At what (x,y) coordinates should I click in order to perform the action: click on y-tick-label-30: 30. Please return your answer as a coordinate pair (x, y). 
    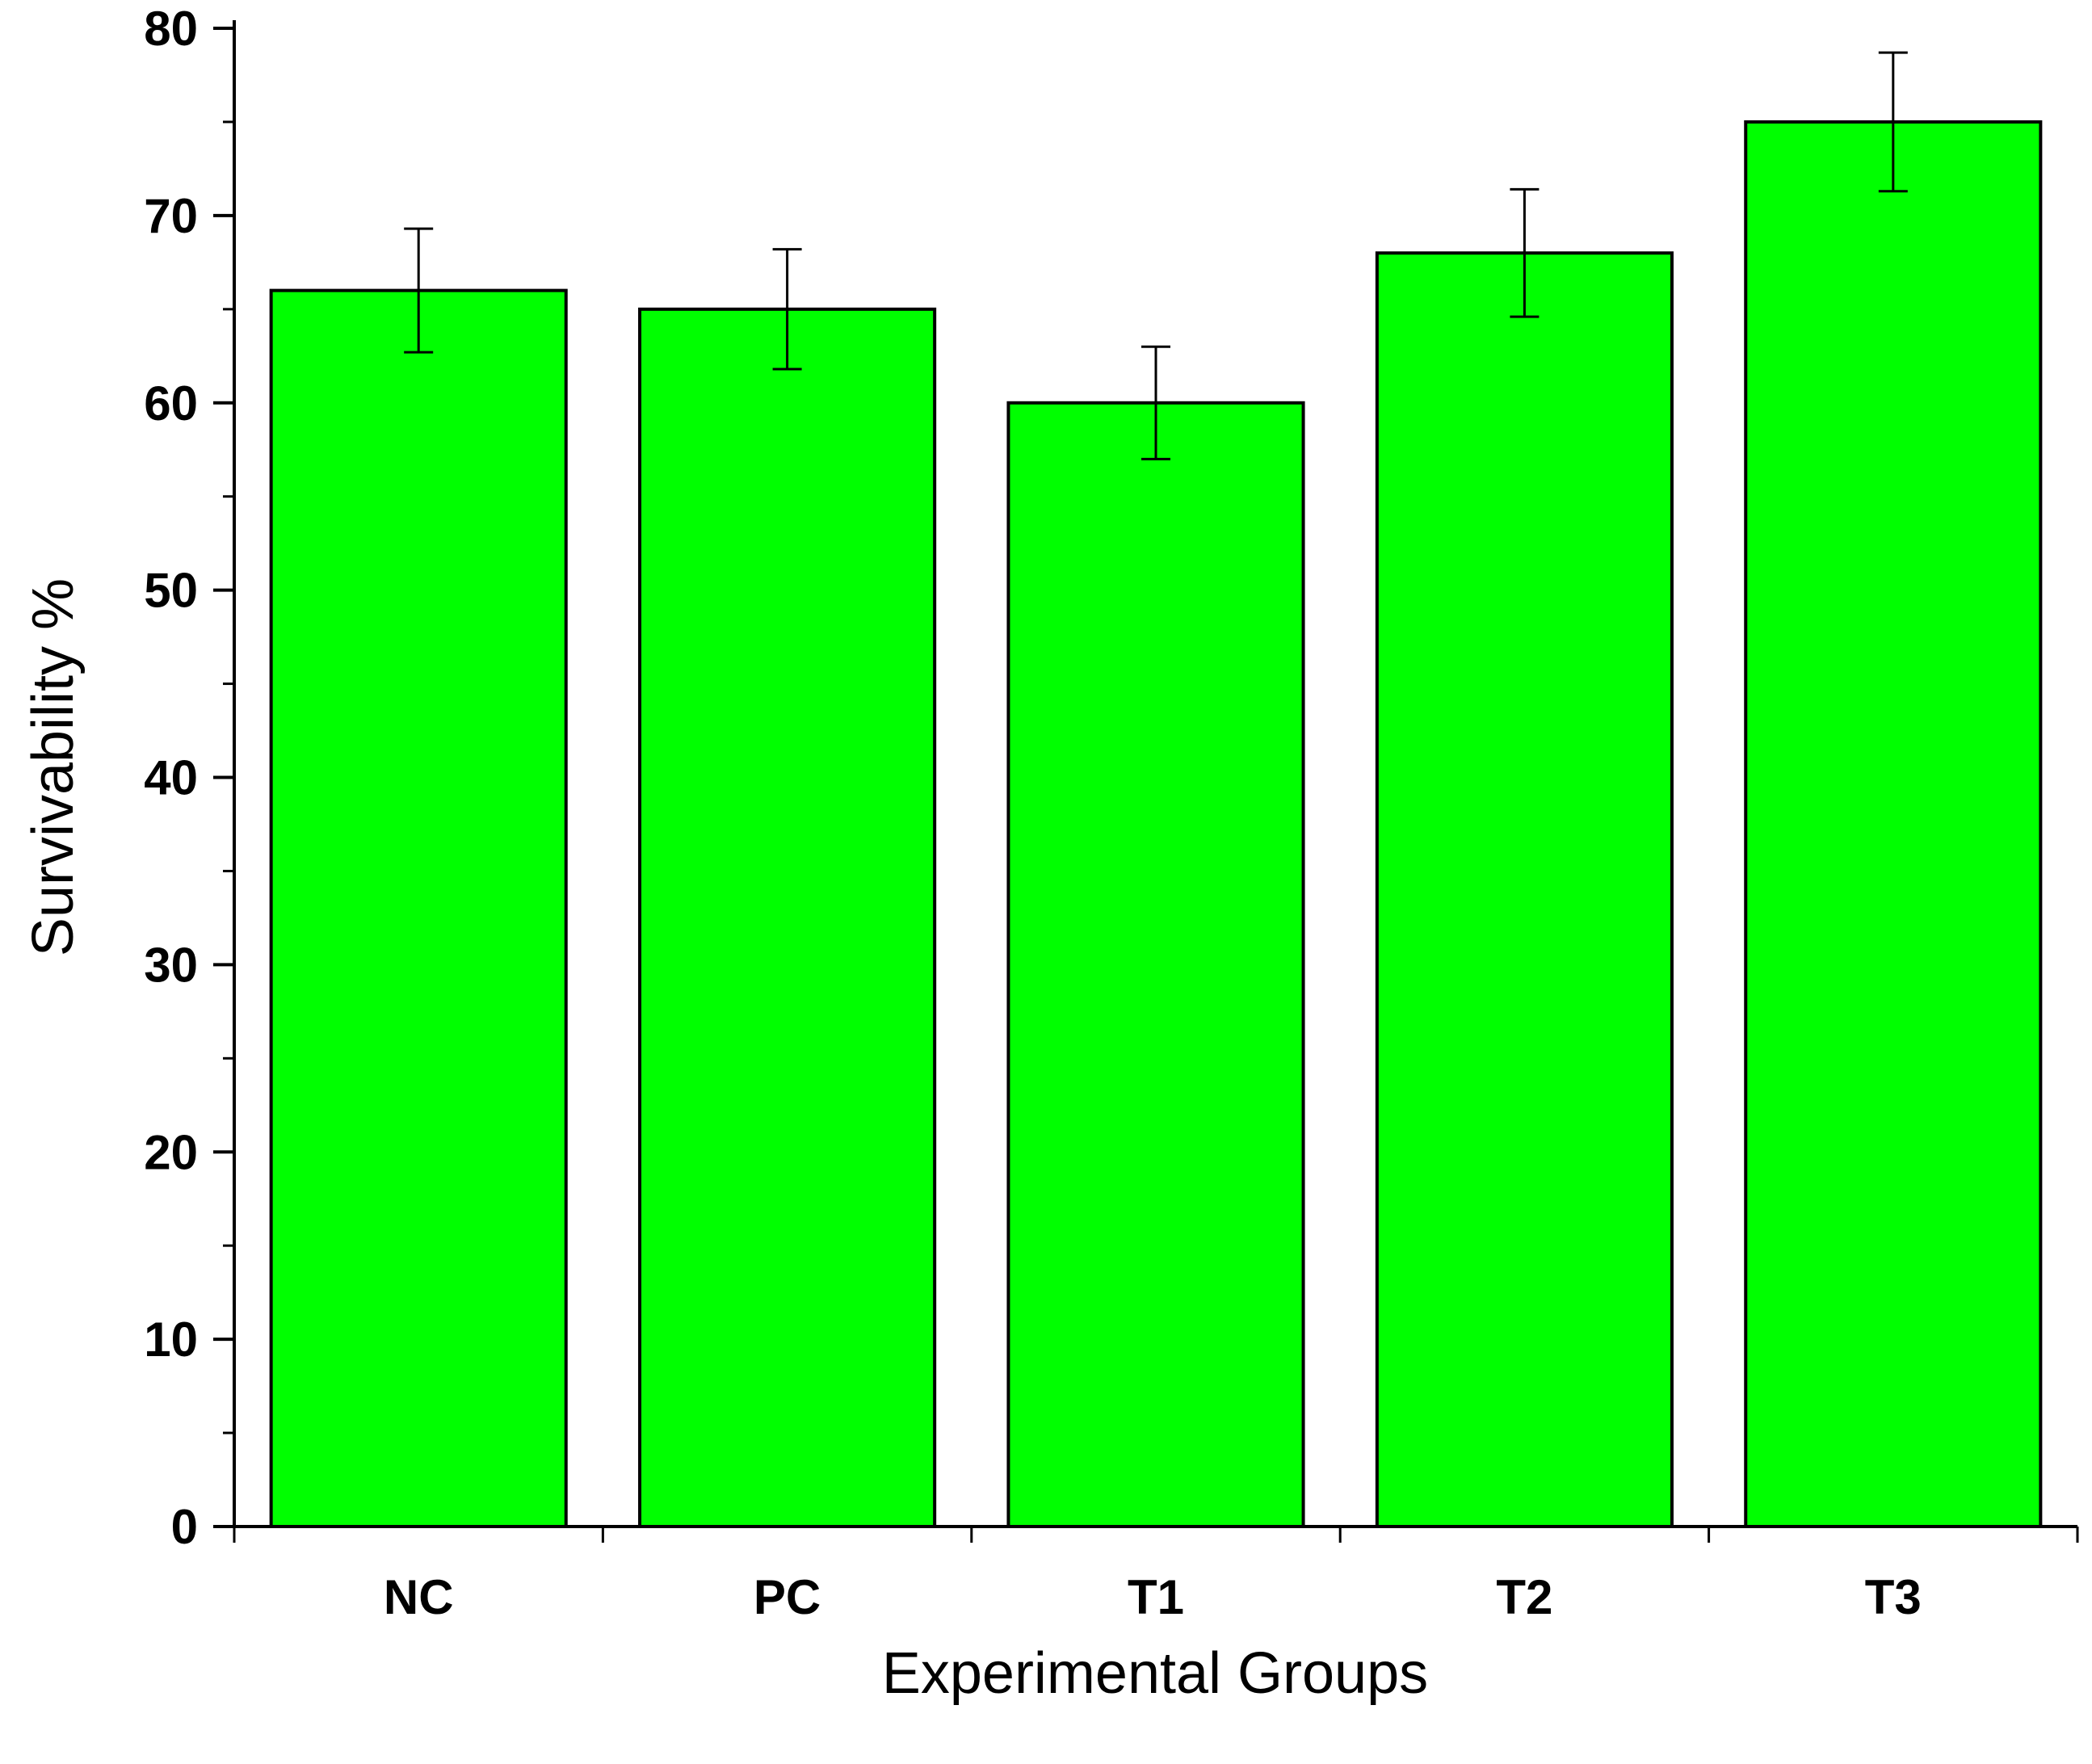
    Looking at the image, I should click on (171, 965).